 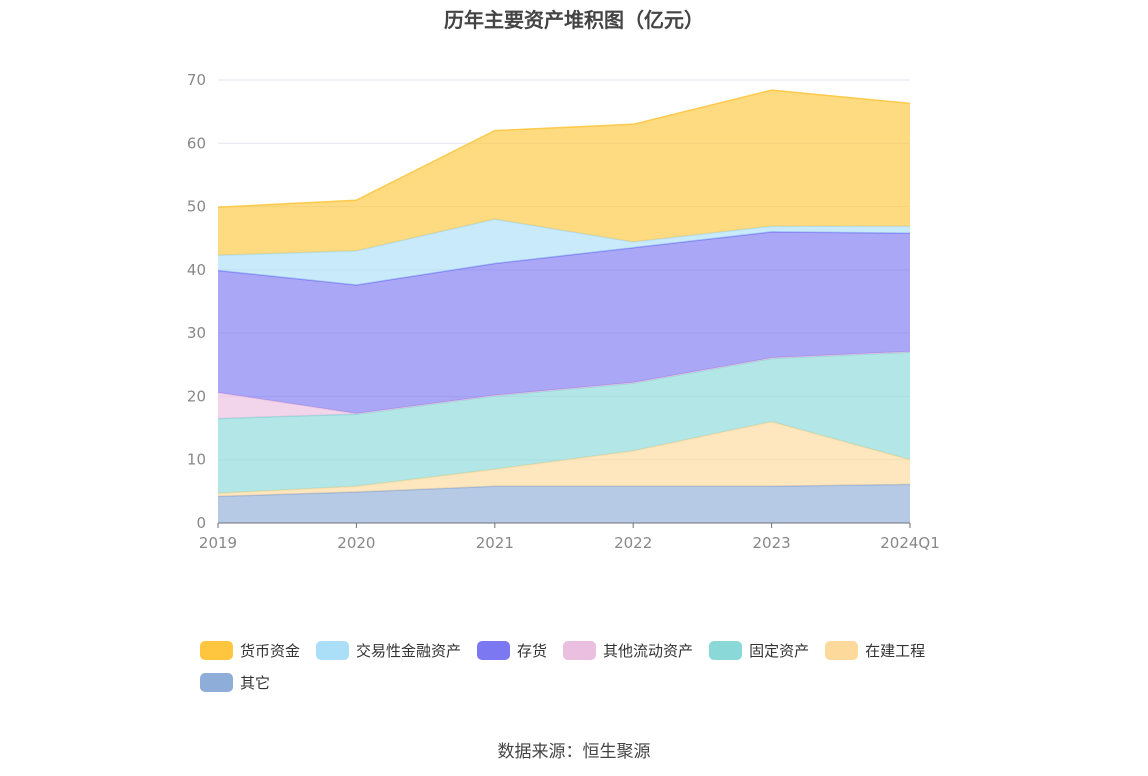 What do you see at coordinates (772, 543) in the screenshot?
I see `x-tick-label: 2023` at bounding box center [772, 543].